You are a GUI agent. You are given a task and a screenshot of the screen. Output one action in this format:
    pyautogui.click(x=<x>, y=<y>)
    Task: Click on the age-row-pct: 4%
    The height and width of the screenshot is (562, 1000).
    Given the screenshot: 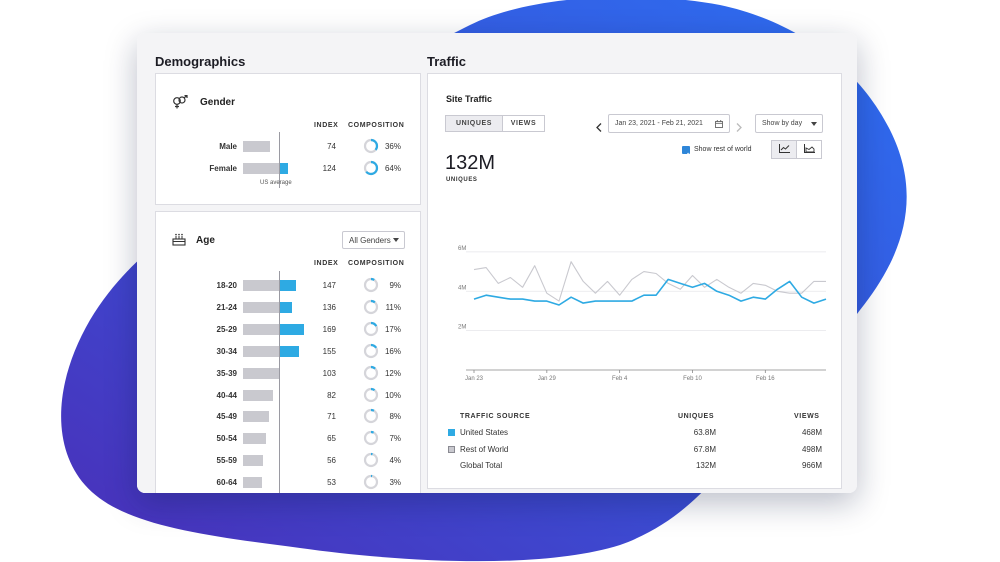 What is the action you would take?
    pyautogui.click(x=395, y=461)
    